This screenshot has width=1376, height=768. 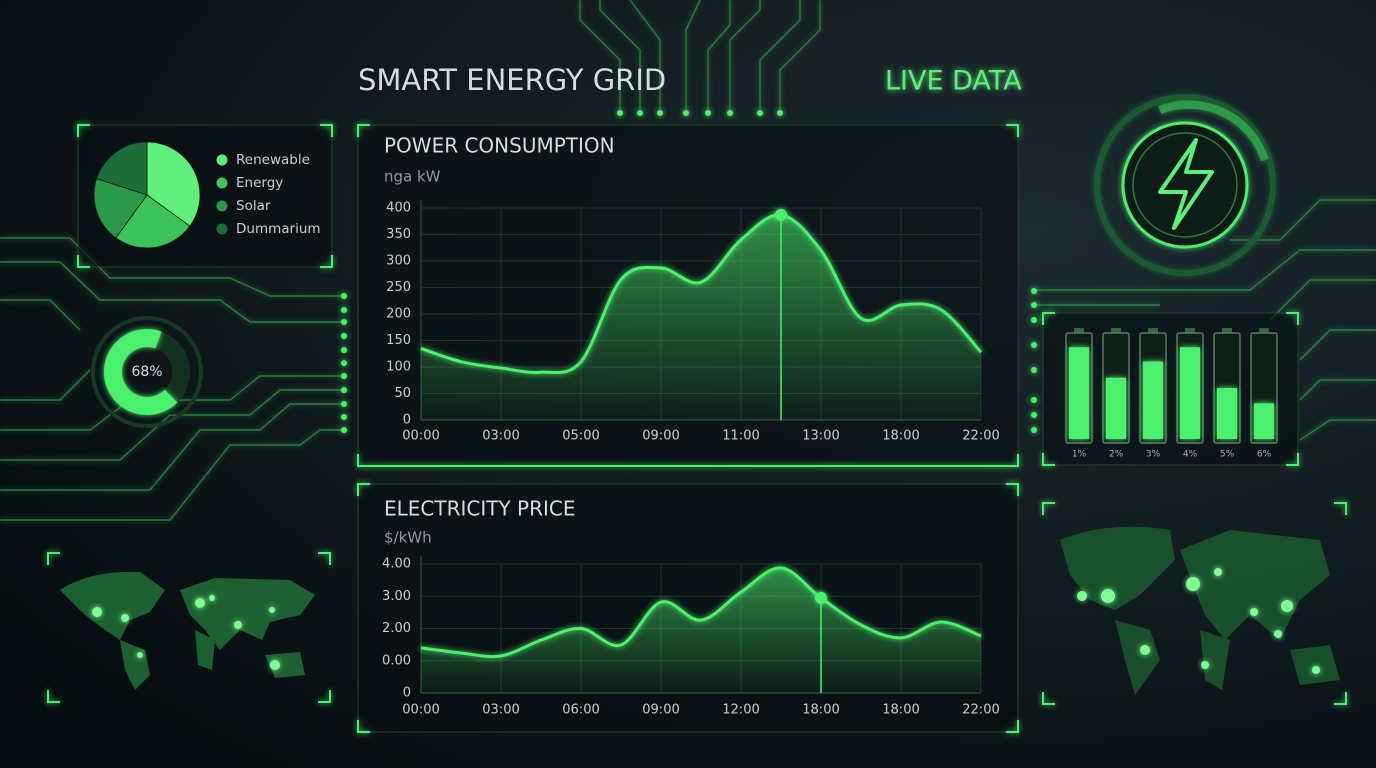 What do you see at coordinates (398, 314) in the screenshot?
I see `y-tick-label: 200` at bounding box center [398, 314].